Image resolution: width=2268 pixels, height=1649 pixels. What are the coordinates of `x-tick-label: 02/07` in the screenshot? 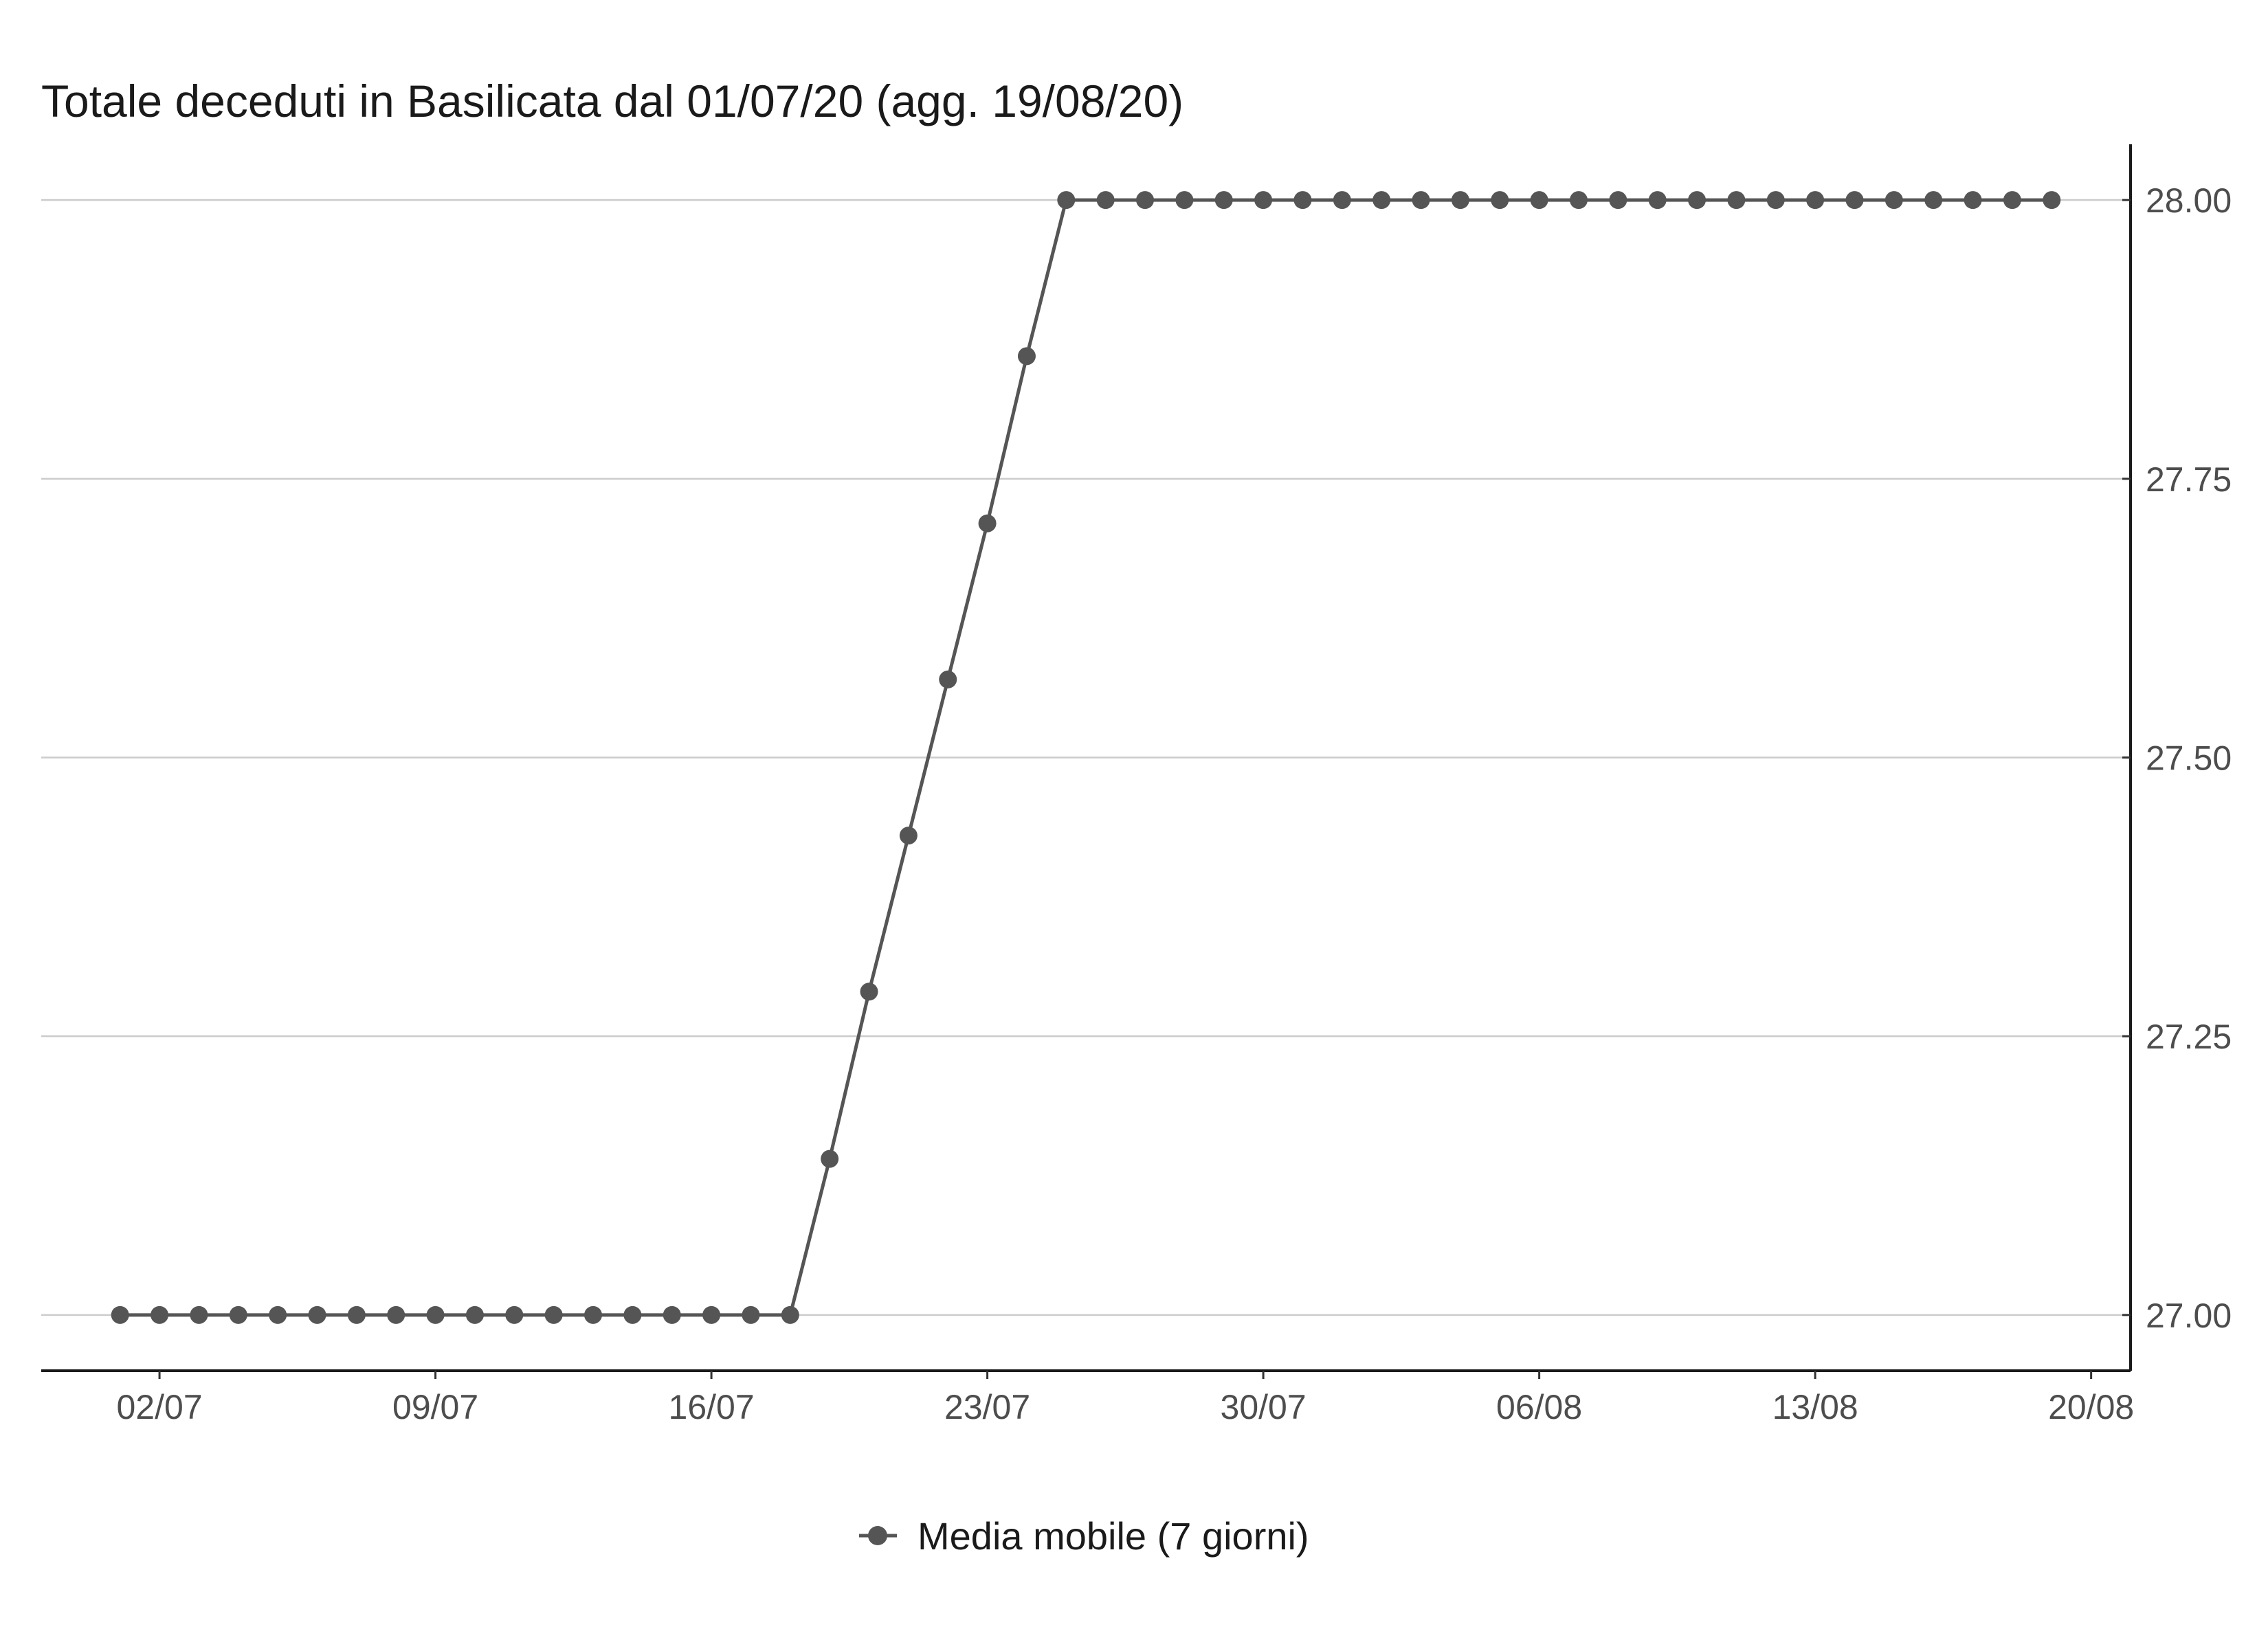 It's located at (160, 1407).